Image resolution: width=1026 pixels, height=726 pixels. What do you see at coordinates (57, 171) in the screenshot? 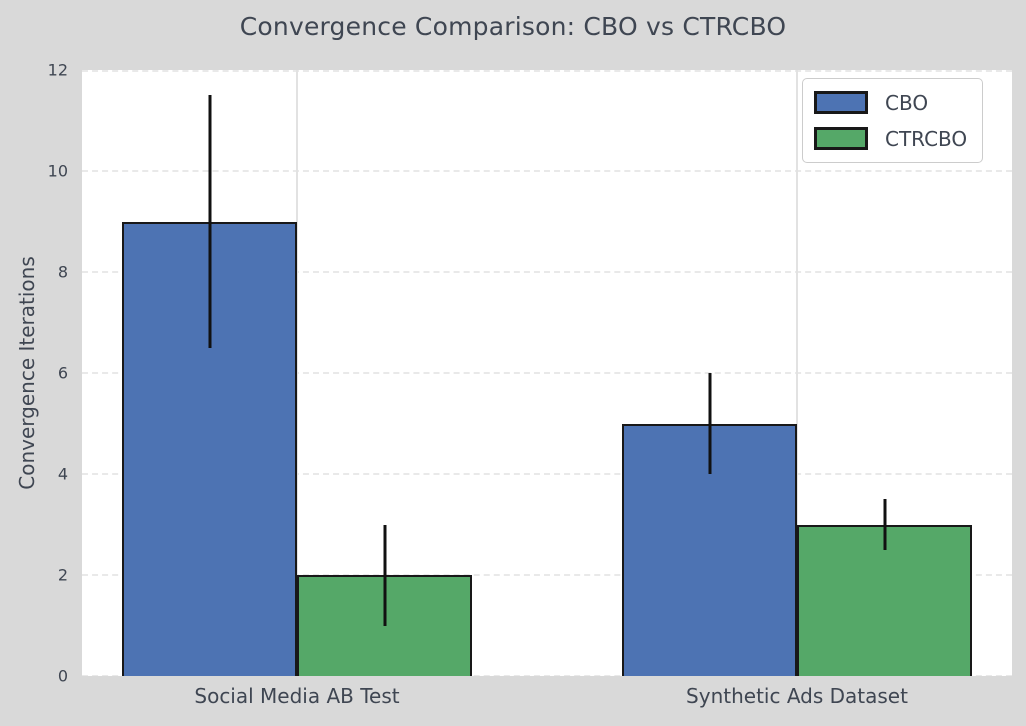
I see `y-tick-label: 10` at bounding box center [57, 171].